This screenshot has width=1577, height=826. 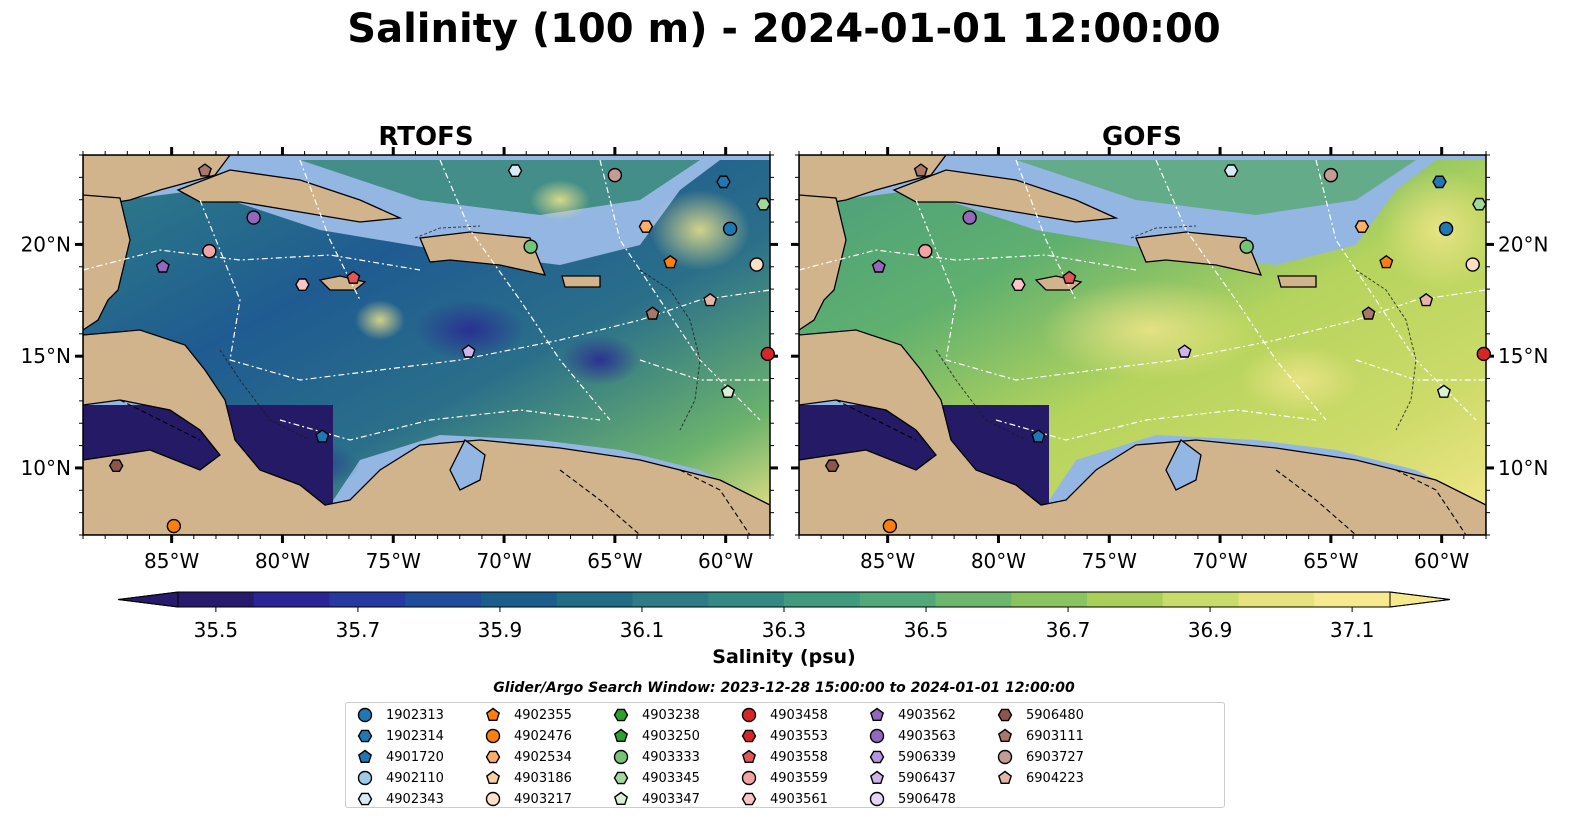 I want to click on legend-item: 4902343, so click(x=400, y=799).